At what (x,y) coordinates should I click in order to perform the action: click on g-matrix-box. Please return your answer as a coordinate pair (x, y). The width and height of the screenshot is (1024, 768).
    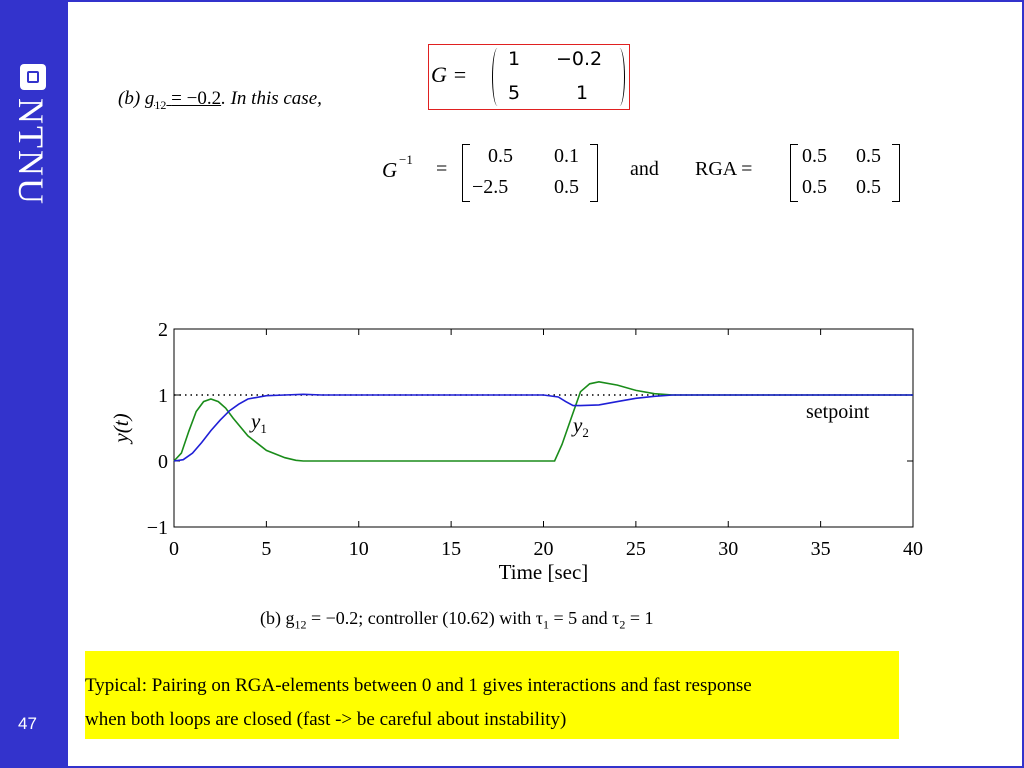
    Looking at the image, I should click on (529, 77).